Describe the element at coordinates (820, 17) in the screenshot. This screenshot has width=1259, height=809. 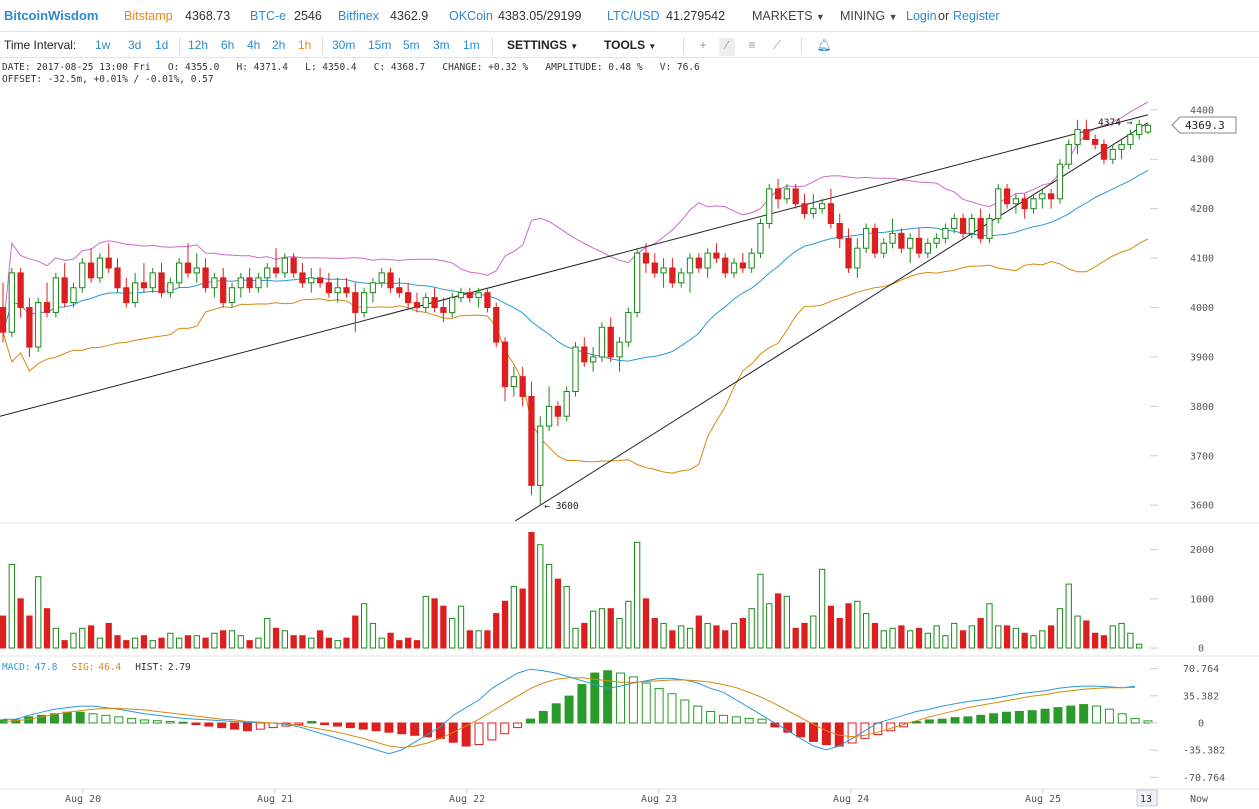
I see `chevron-down-icon: ▼` at that location.